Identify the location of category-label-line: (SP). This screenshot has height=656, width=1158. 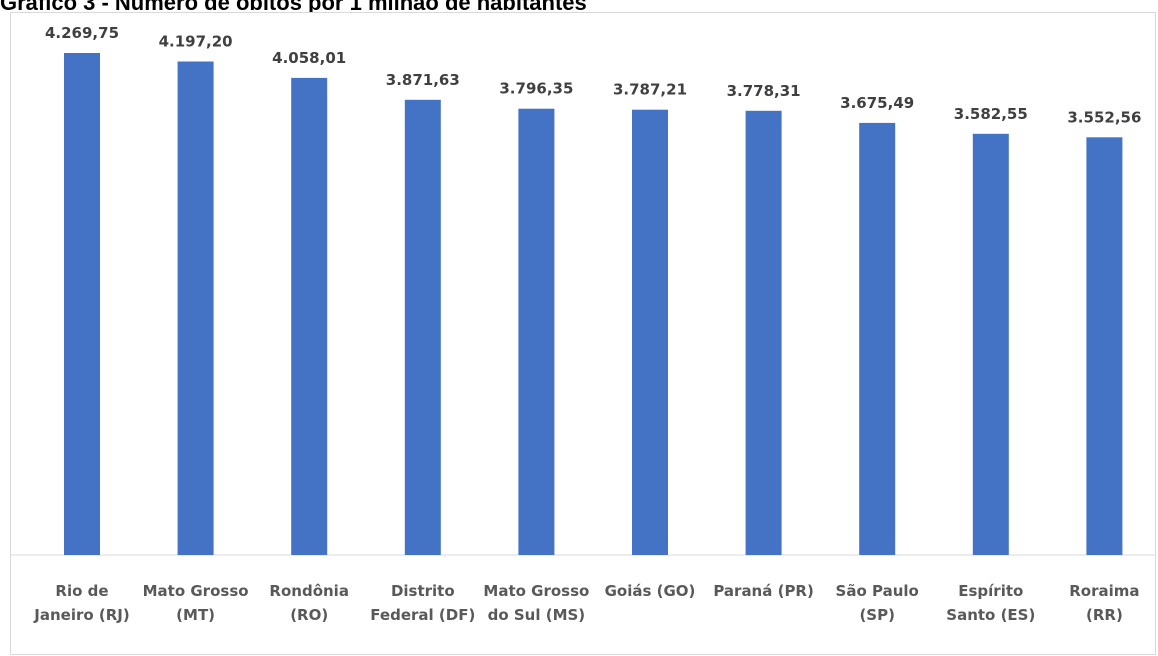
(877, 615).